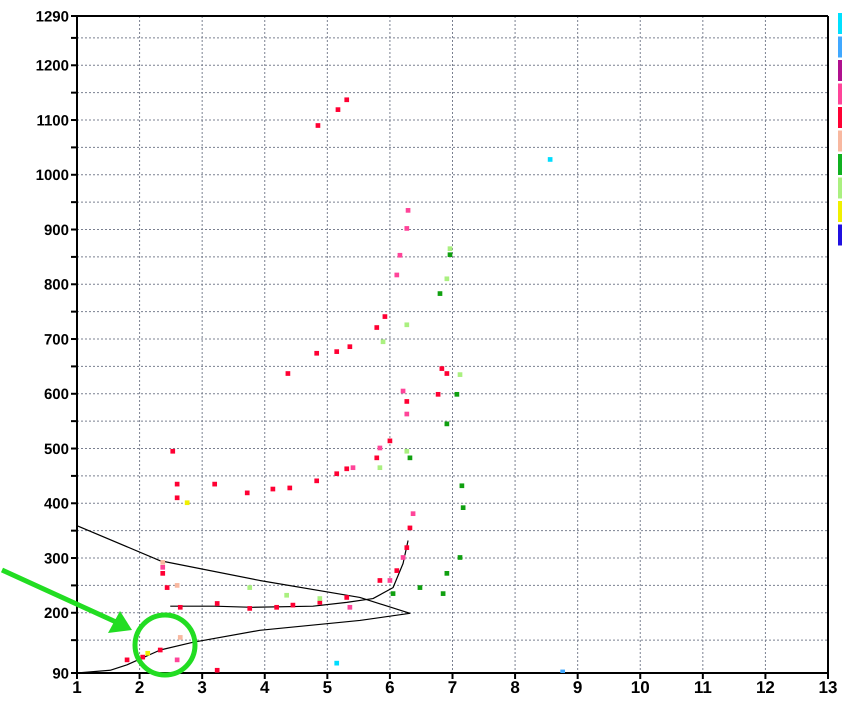  I want to click on y-tick-label: 600, so click(56, 395).